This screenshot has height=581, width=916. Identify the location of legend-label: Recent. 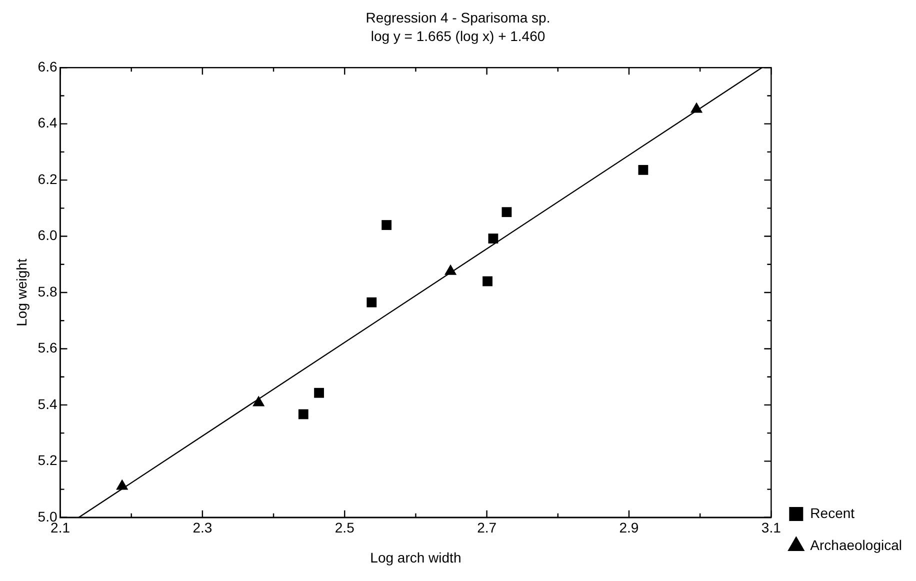
(832, 512).